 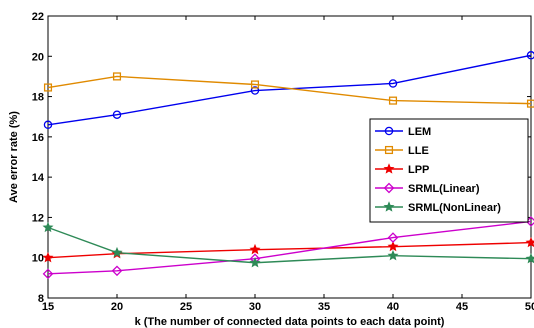 What do you see at coordinates (38, 138) in the screenshot?
I see `y-tick-label: 16` at bounding box center [38, 138].